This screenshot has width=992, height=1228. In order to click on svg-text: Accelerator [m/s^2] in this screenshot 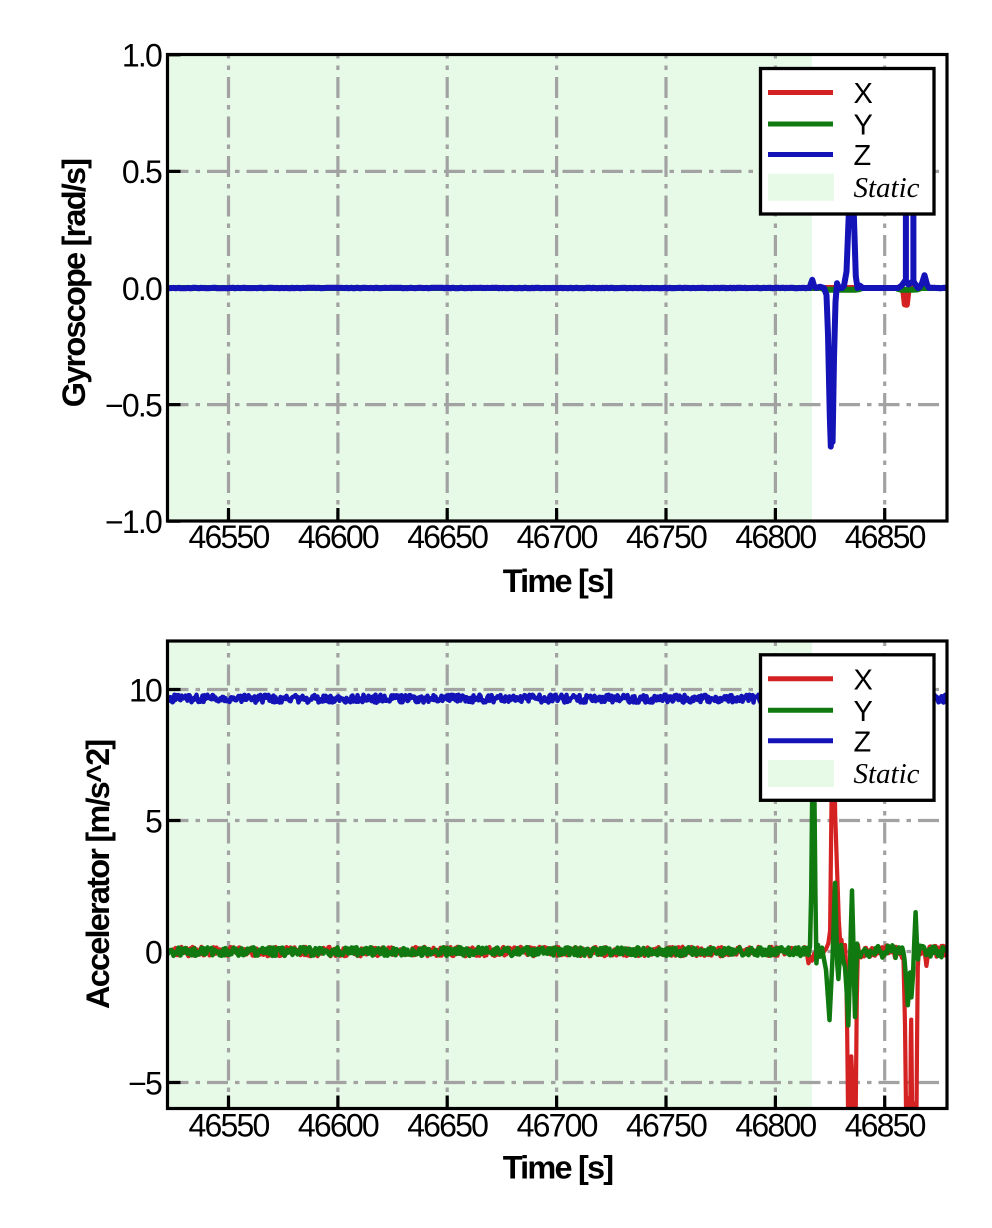, I will do `click(98, 875)`.